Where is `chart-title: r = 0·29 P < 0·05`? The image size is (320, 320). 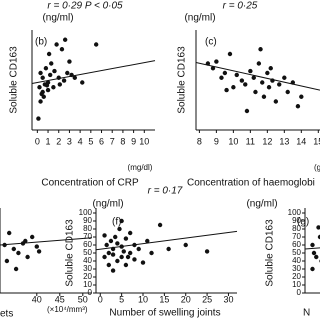 chart-title: r = 0·29 P < 0·05 is located at coordinates (85, 6).